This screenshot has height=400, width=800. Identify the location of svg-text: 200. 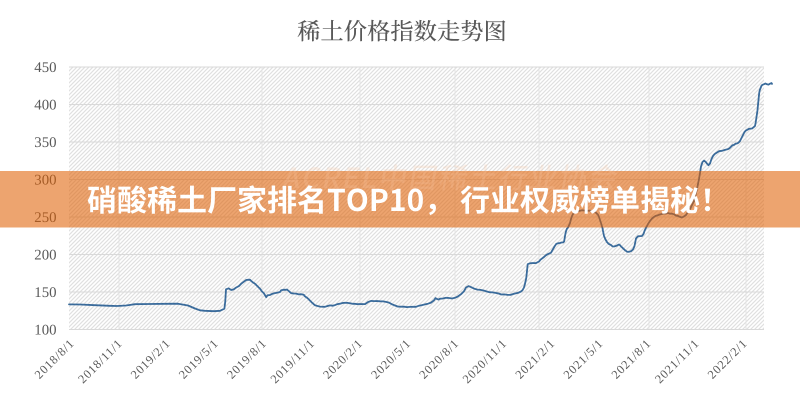
(45, 256).